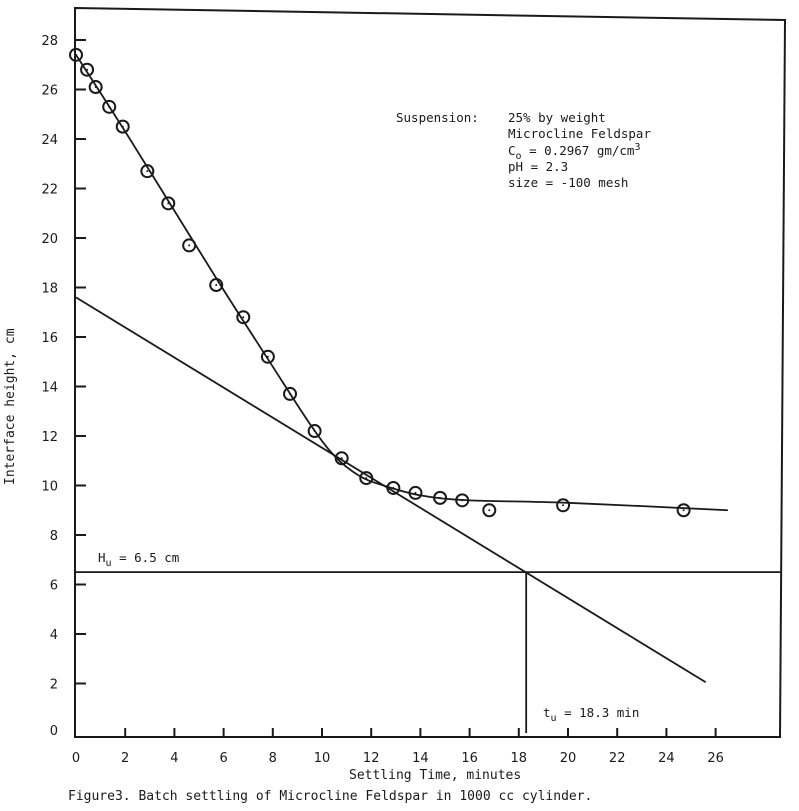 Image resolution: width=799 pixels, height=811 pixels. What do you see at coordinates (538, 166) in the screenshot?
I see `suspension-line-4: pH = 2.3` at bounding box center [538, 166].